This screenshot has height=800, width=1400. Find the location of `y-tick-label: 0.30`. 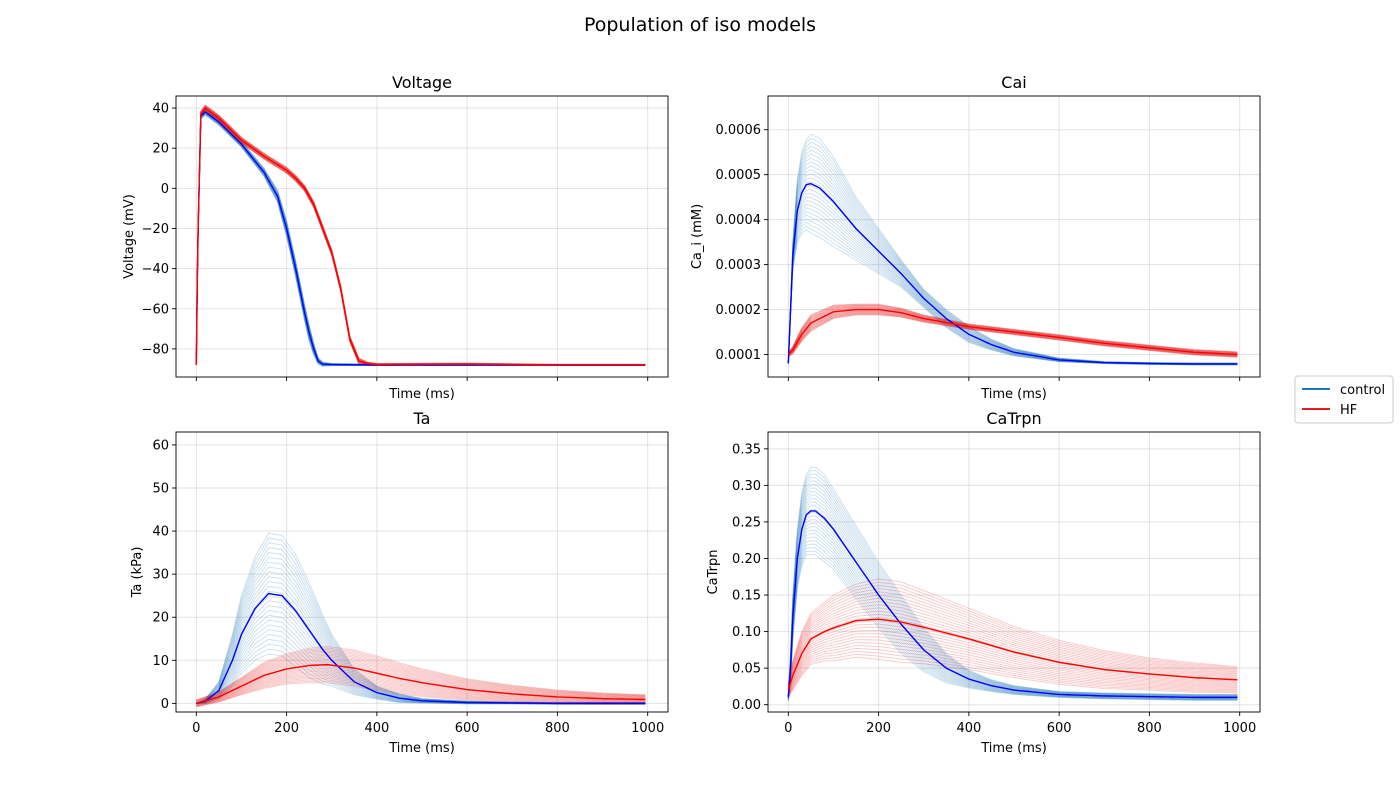

y-tick-label: 0.30 is located at coordinates (746, 486).